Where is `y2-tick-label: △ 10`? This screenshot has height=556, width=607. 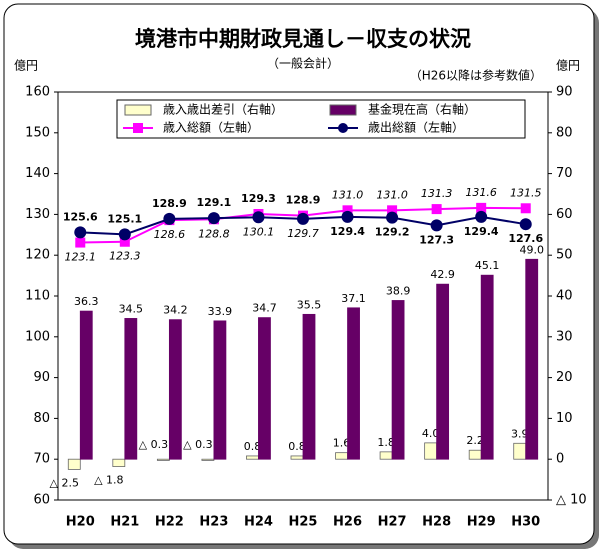 y2-tick-label: △ 10 is located at coordinates (571, 500).